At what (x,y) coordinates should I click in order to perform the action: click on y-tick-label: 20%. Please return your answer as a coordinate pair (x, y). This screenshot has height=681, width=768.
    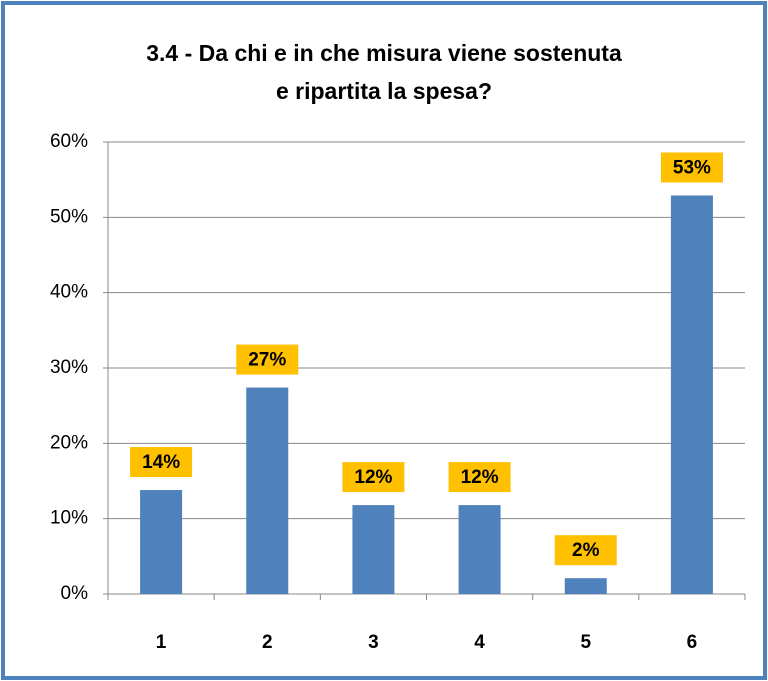
    Looking at the image, I should click on (69, 442).